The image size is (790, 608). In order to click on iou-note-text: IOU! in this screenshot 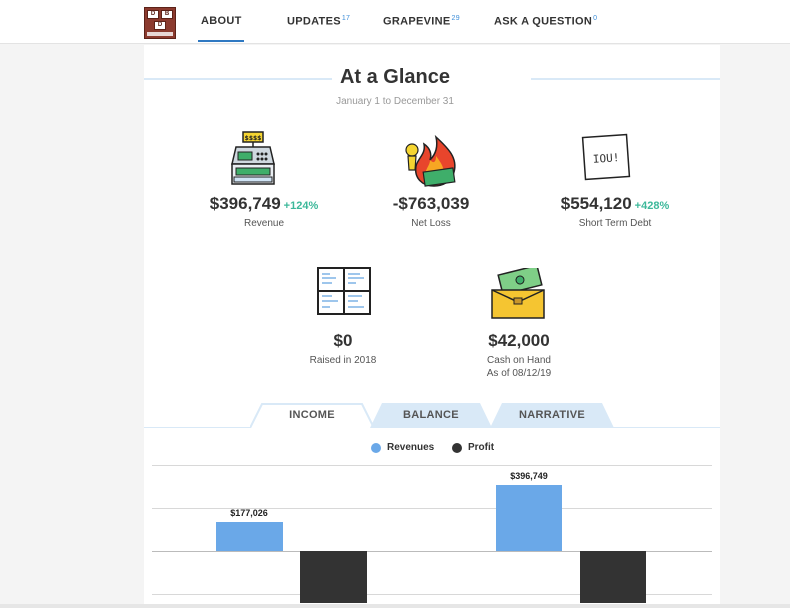, I will do `click(605, 158)`.